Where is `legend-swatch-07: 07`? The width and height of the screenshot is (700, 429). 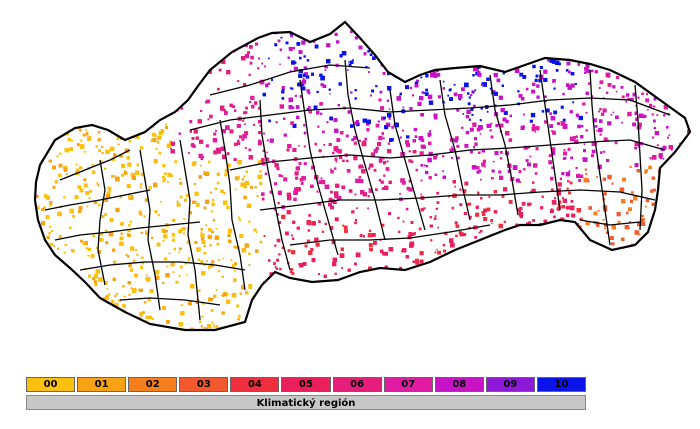
legend-swatch-07: 07 is located at coordinates (408, 384).